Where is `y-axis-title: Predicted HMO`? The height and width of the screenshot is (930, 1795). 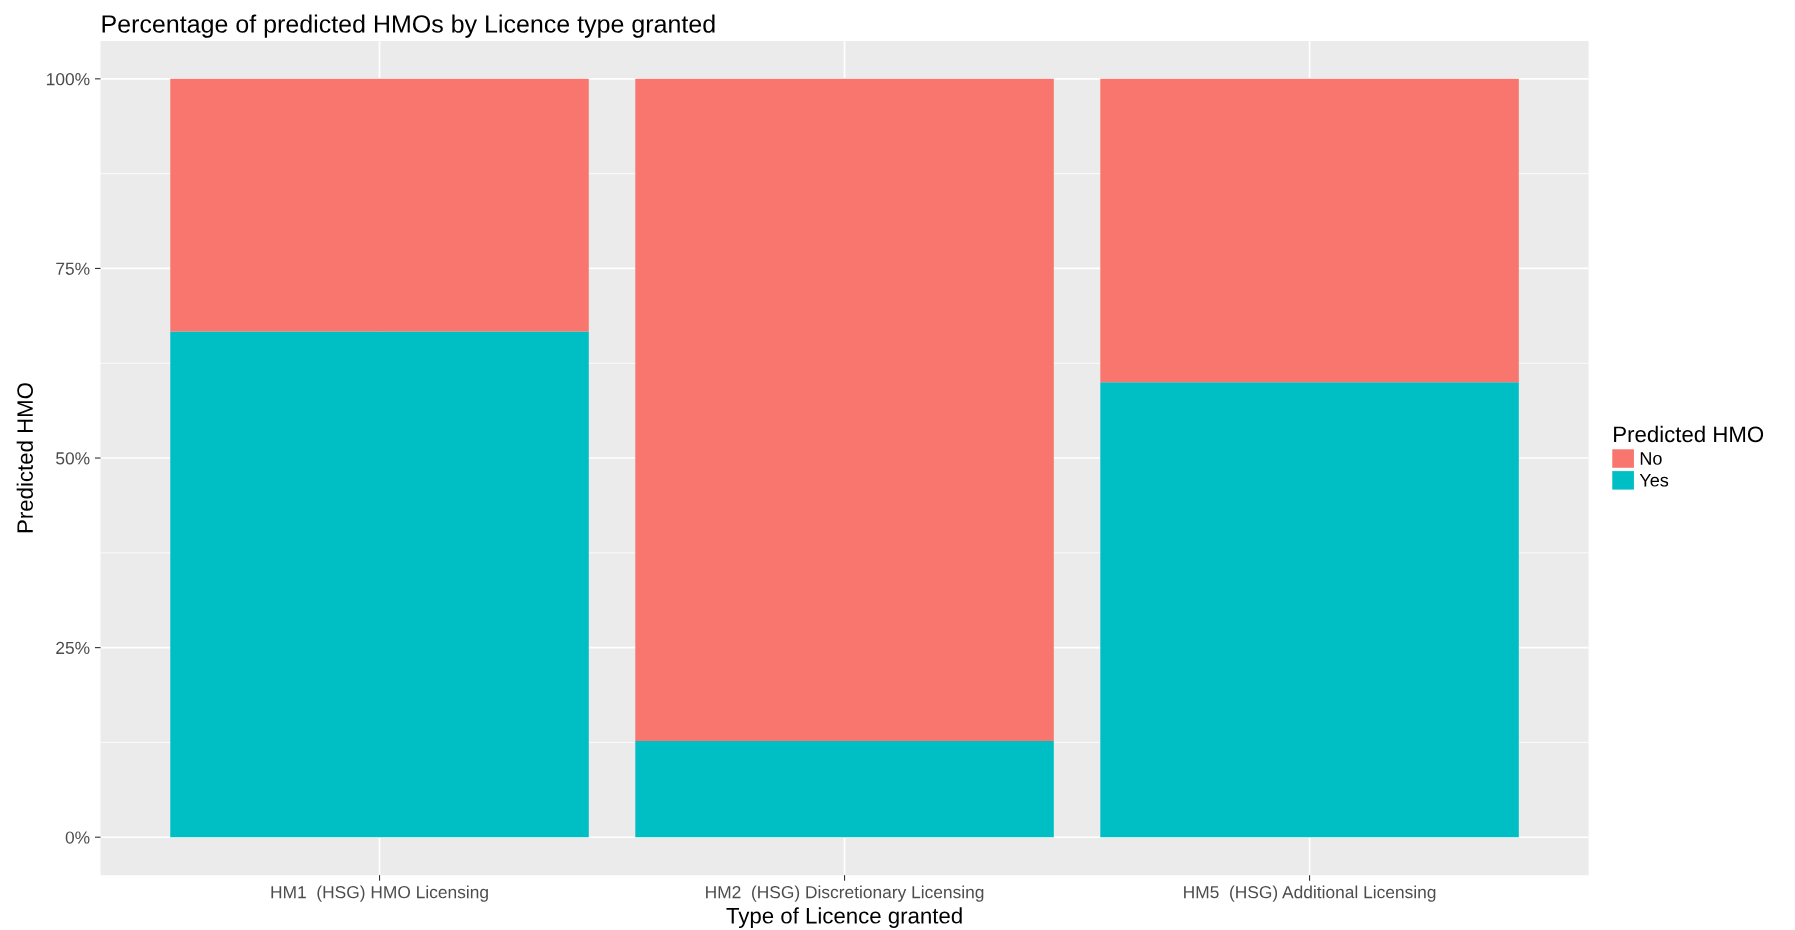 y-axis-title: Predicted HMO is located at coordinates (24, 458).